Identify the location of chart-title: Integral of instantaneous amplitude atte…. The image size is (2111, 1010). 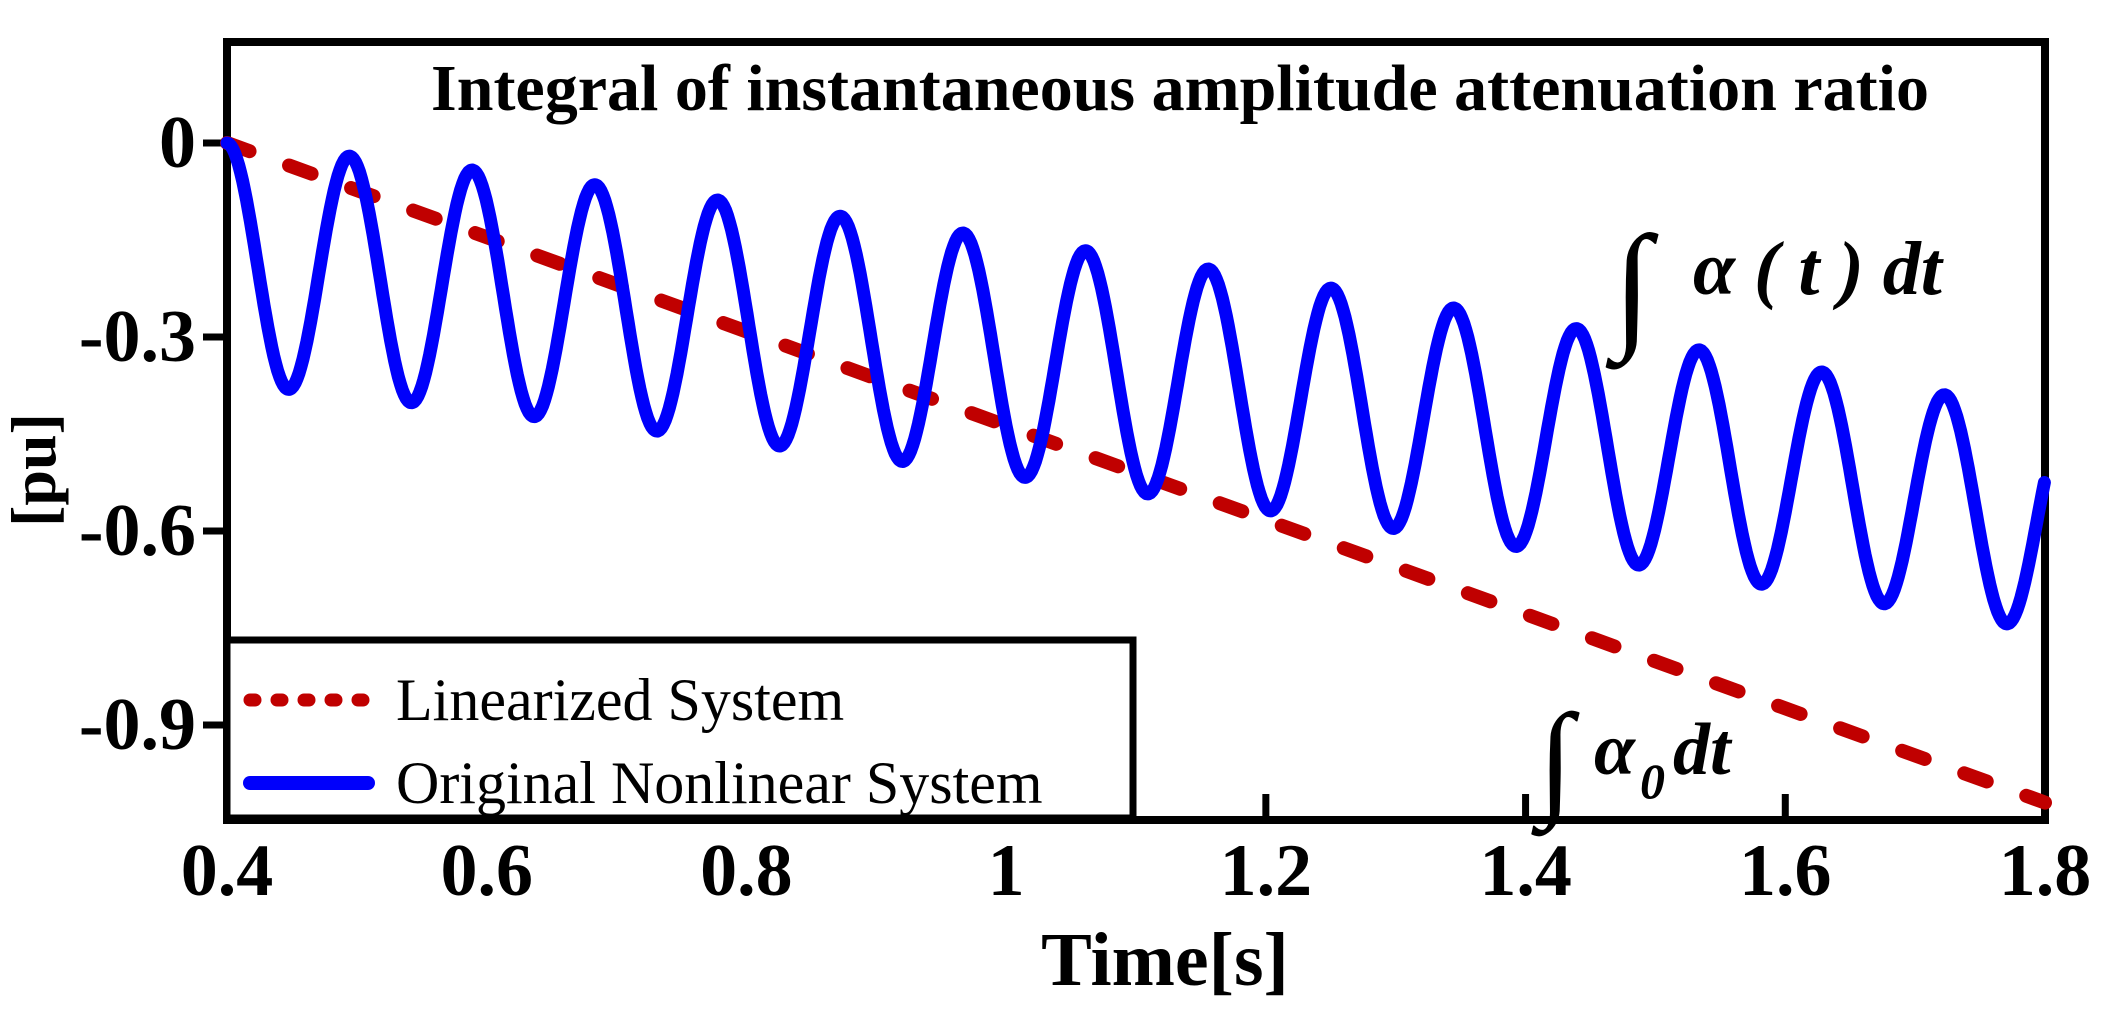
(1180, 88).